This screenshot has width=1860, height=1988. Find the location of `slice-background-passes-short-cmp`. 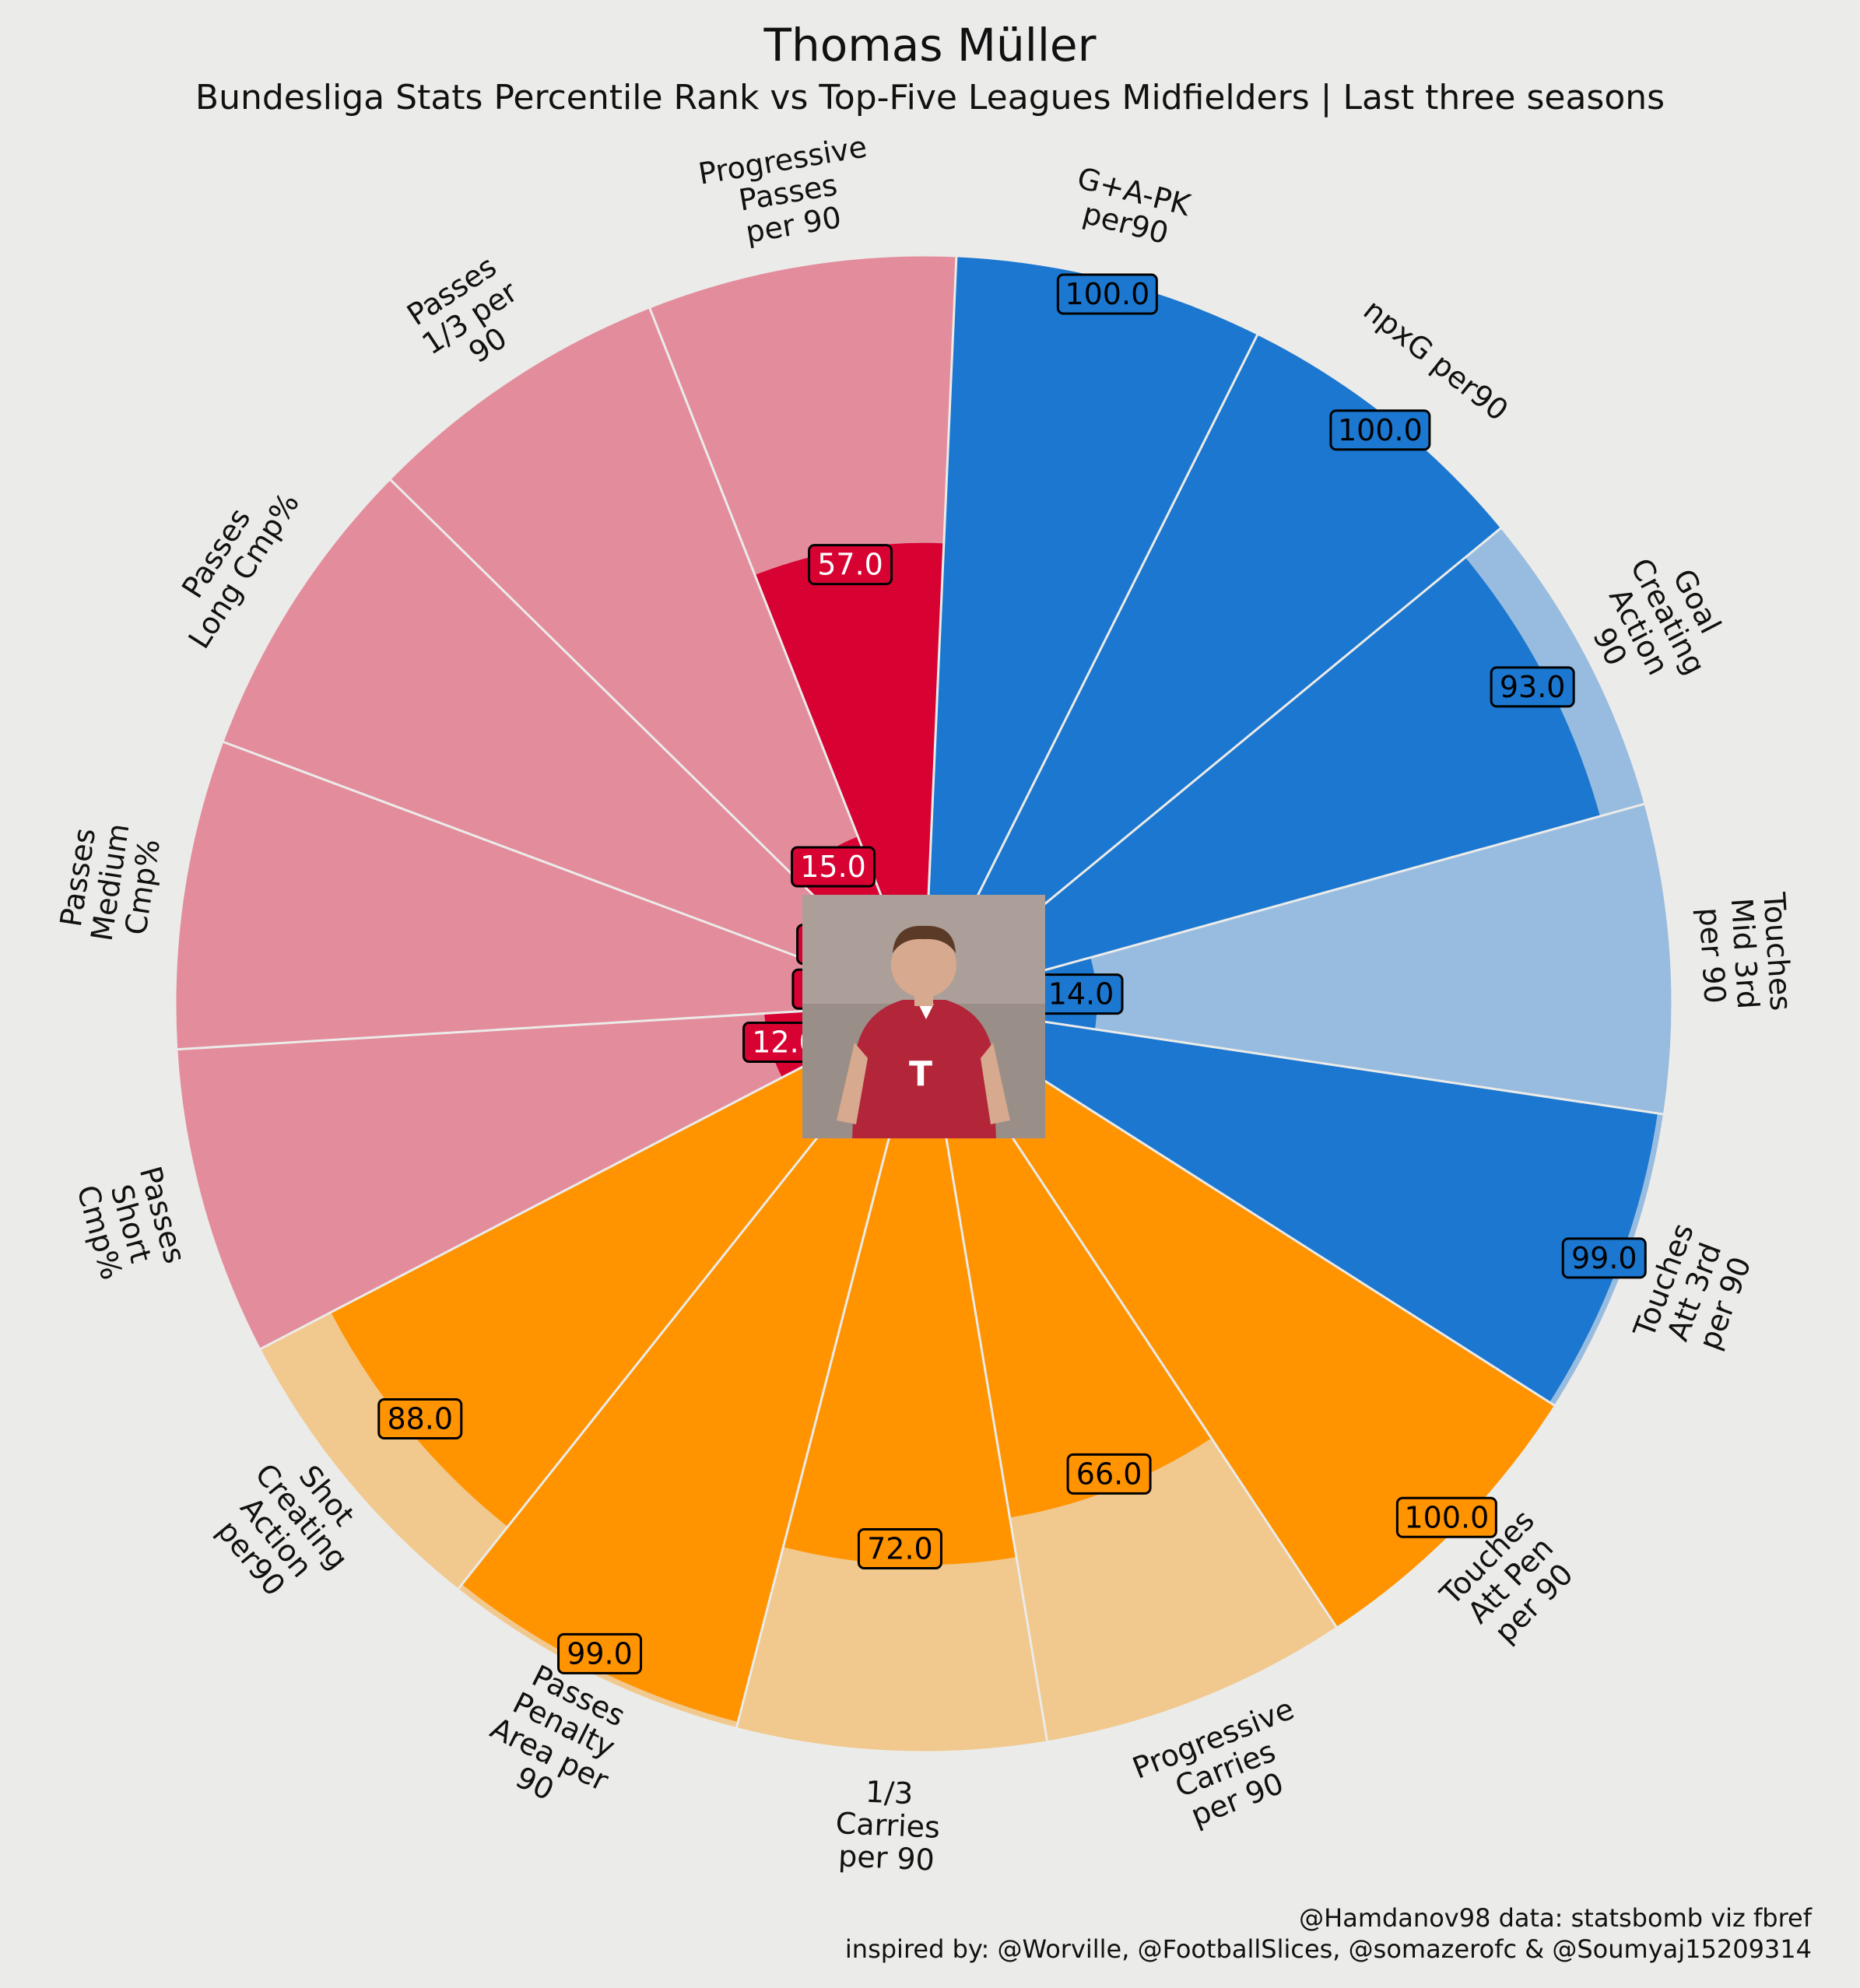

slice-background-passes-short-cmp is located at coordinates (515, 1179).